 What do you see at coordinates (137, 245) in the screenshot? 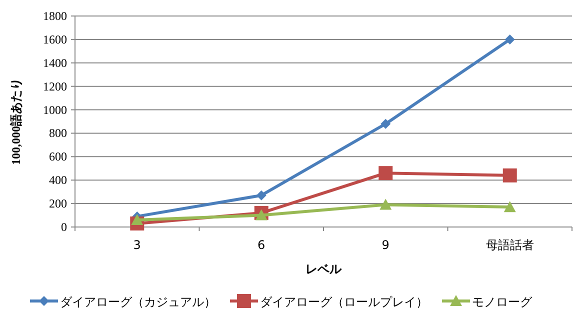
I see `x-tick-label: 3` at bounding box center [137, 245].